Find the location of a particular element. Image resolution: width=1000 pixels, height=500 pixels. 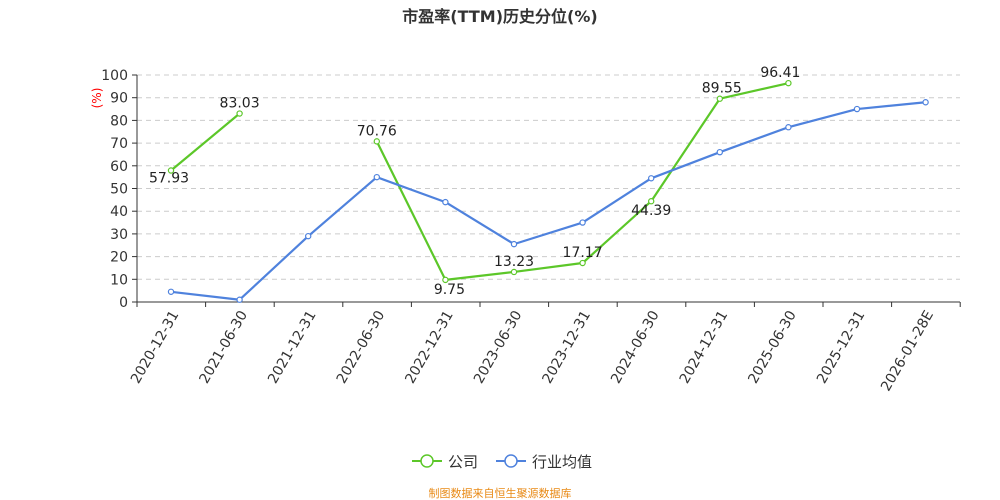

series-line is located at coordinates (205, 142).